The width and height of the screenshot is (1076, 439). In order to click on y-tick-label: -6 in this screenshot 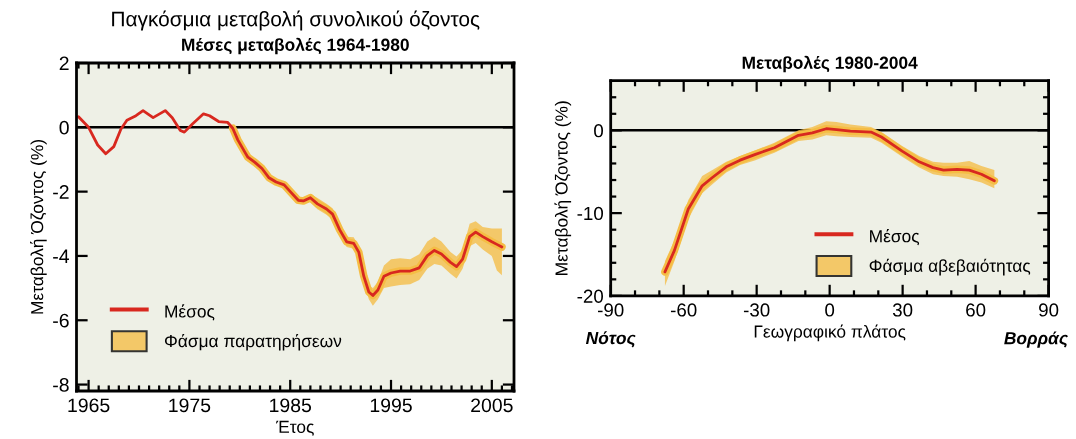, I will do `click(61, 320)`.